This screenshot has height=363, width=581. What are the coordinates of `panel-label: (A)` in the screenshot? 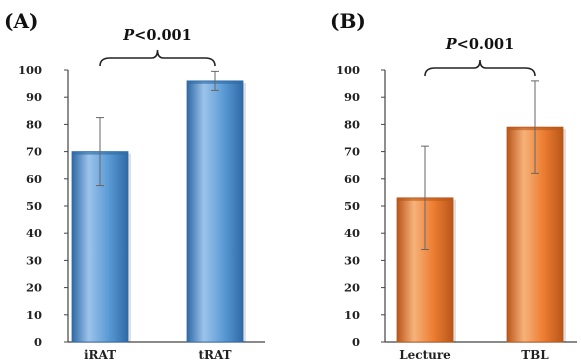 It's located at (21, 21).